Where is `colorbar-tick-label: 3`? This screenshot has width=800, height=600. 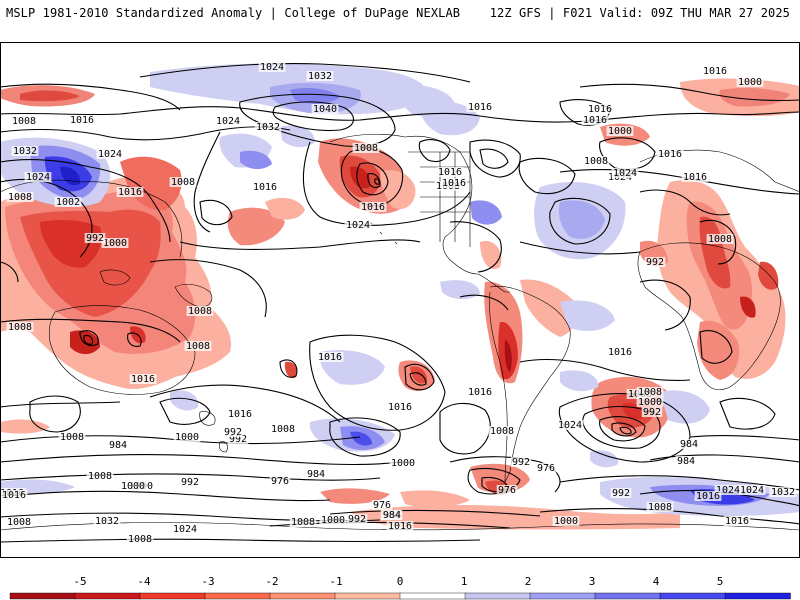 colorbar-tick-label: 3 is located at coordinates (592, 581).